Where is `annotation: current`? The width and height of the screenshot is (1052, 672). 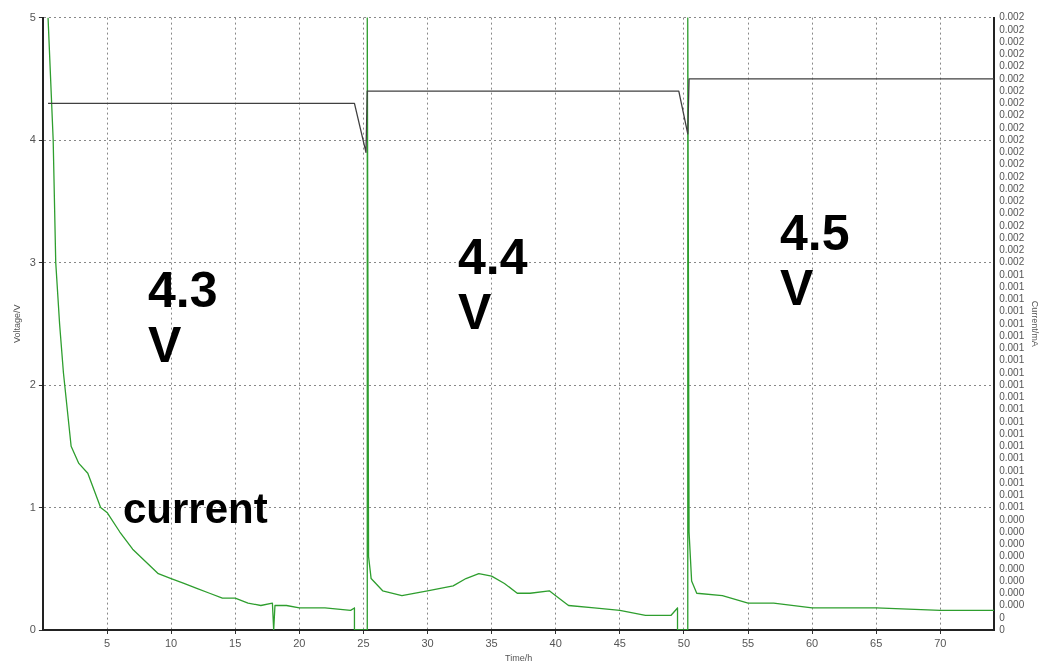
annotation: current is located at coordinates (196, 509).